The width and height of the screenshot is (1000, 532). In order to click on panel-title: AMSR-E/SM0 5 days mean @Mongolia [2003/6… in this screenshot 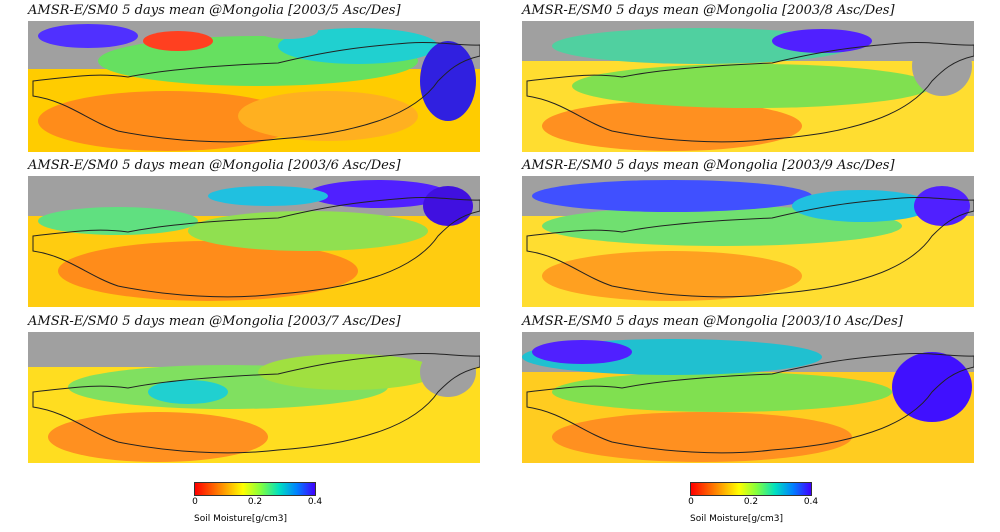, I will do `click(214, 165)`.